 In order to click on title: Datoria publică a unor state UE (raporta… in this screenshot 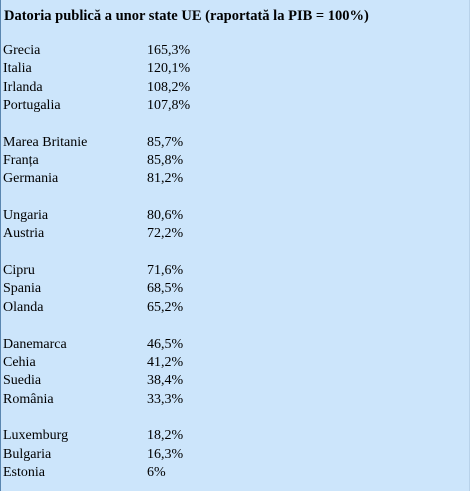, I will do `click(186, 16)`.